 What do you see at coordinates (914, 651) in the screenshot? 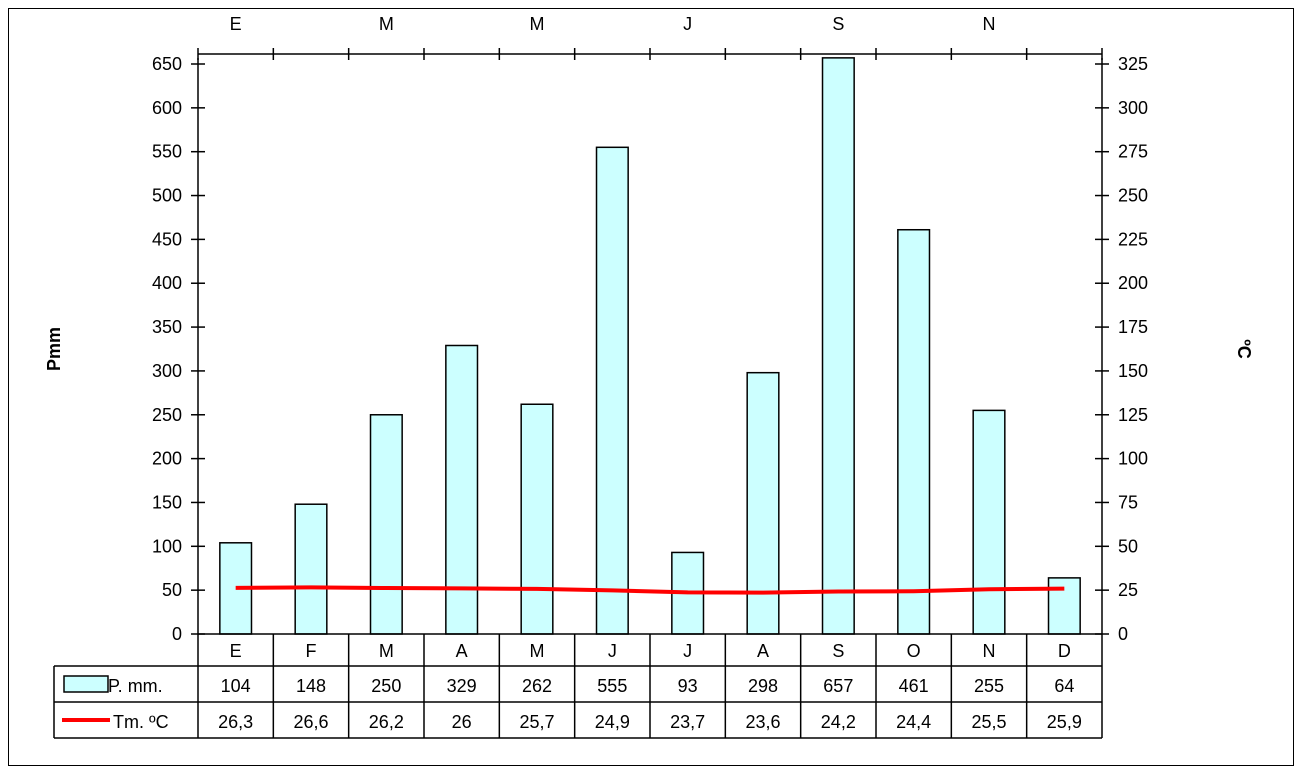
I see `category-label: O` at bounding box center [914, 651].